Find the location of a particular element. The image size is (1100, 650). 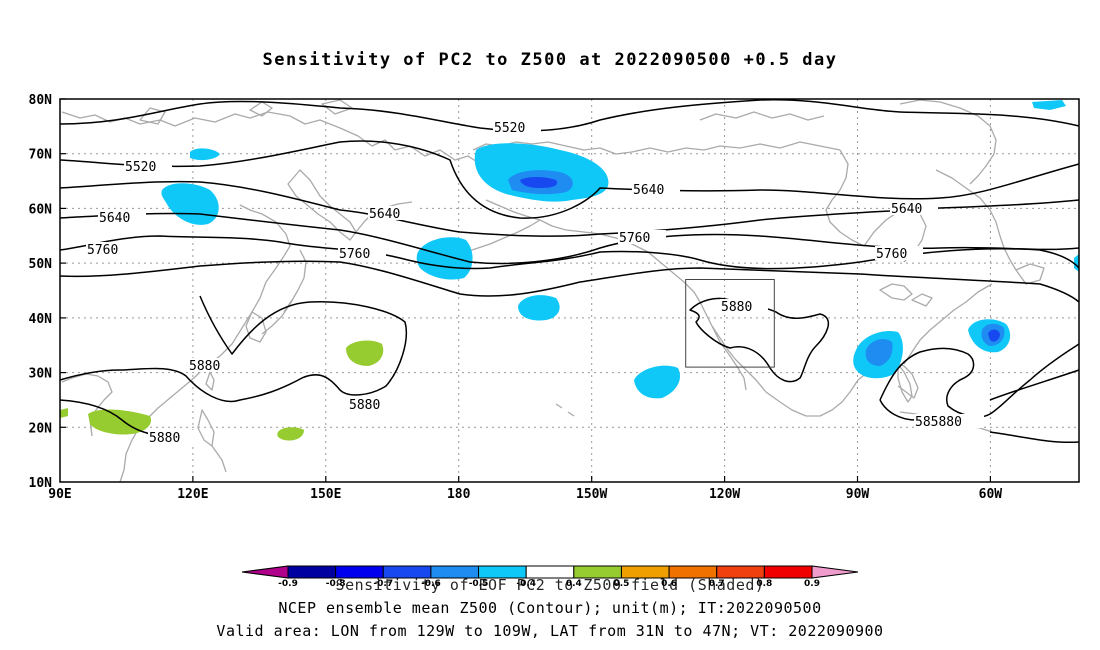

colorbar-tick-label: 0.8 is located at coordinates (764, 584).